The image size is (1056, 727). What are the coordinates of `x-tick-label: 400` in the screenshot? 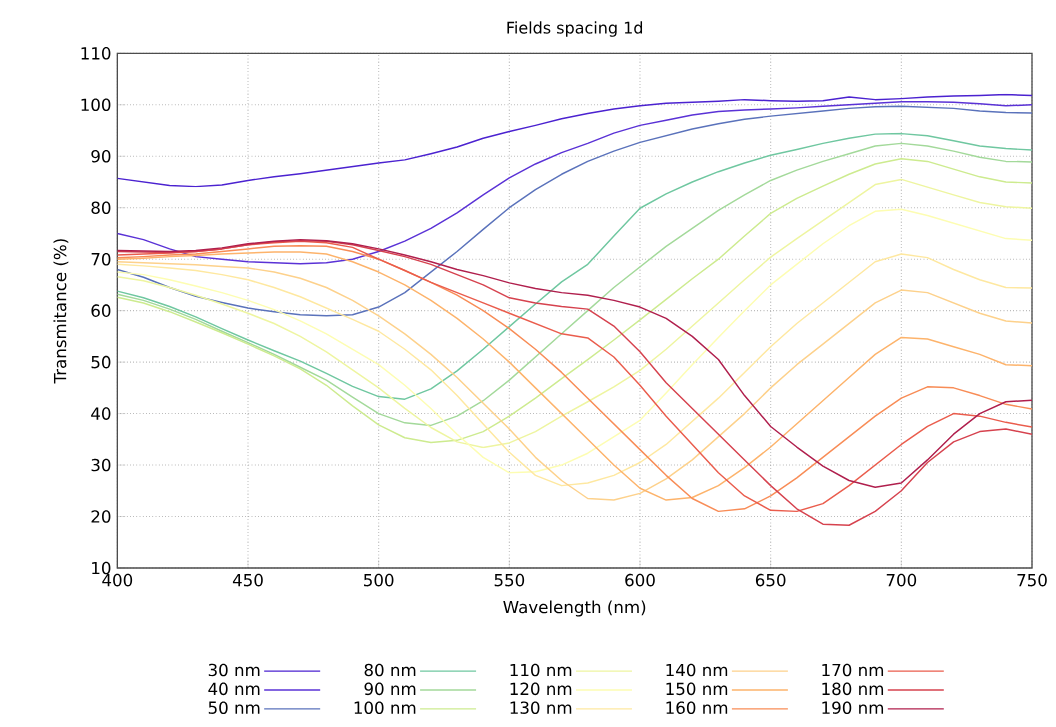 It's located at (117, 580).